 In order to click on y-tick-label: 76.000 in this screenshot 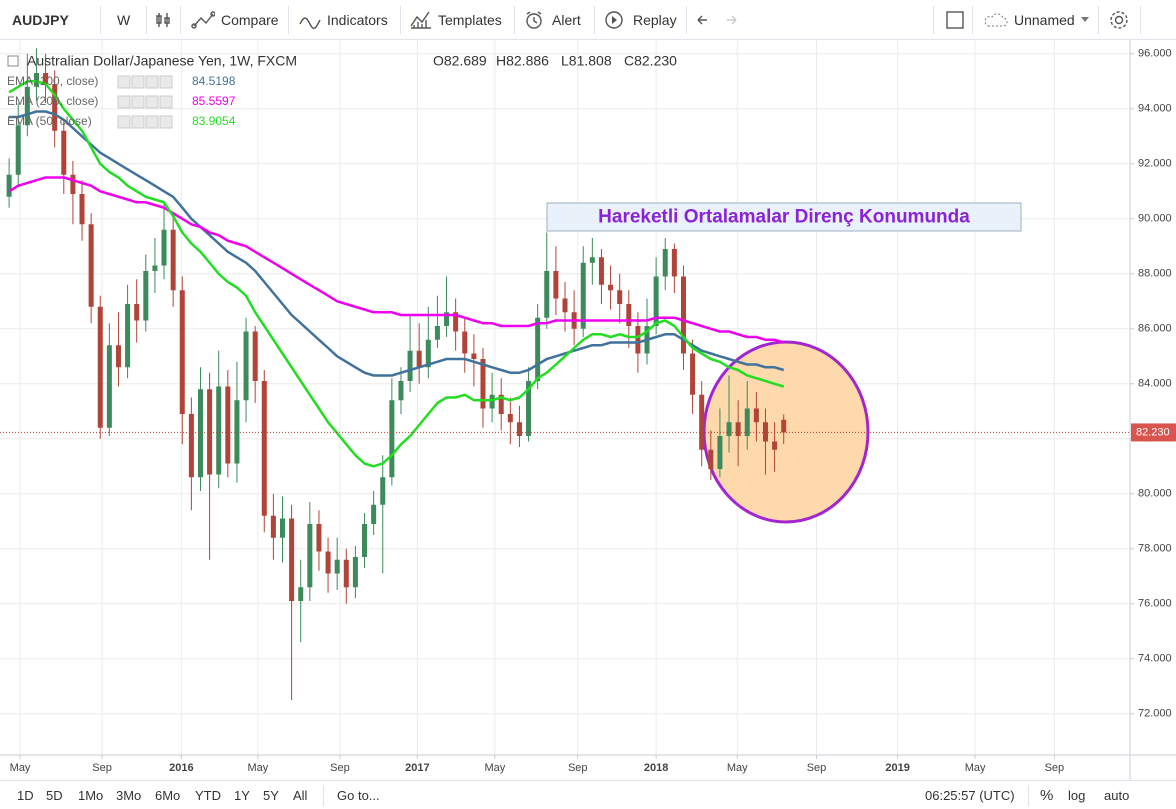, I will do `click(1155, 604)`.